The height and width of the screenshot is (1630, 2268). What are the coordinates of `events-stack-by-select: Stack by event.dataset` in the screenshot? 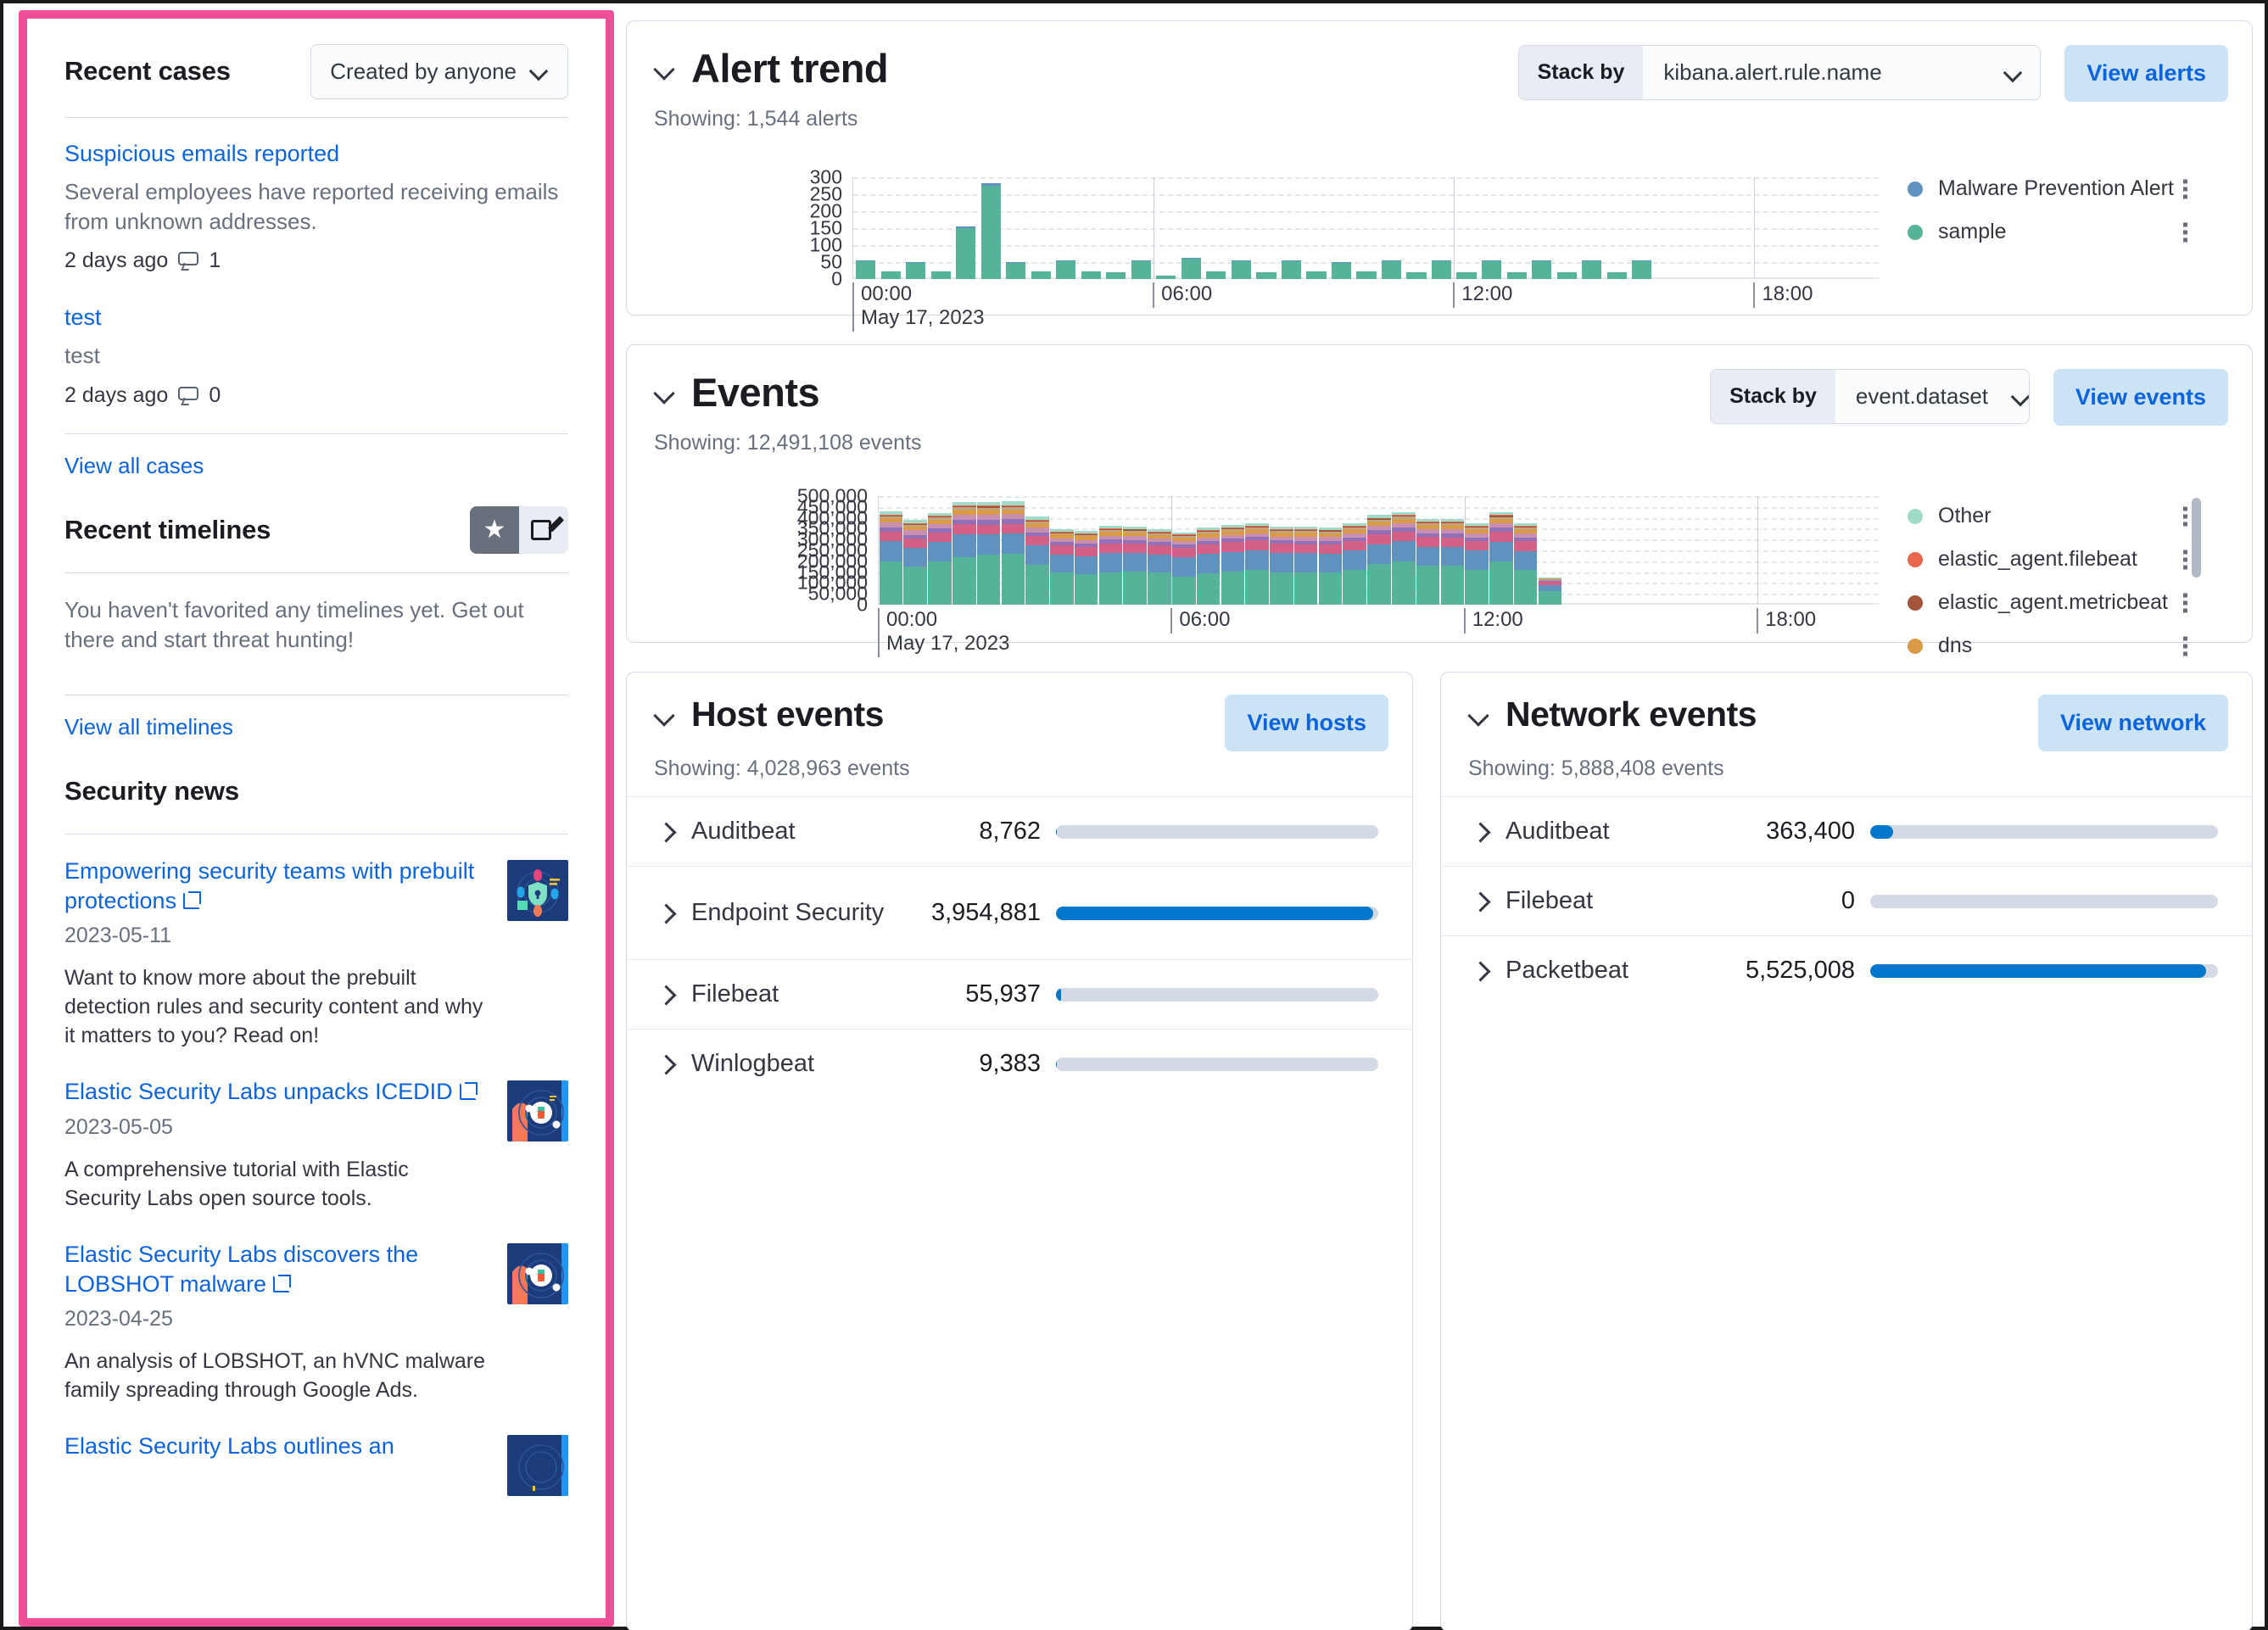 It's located at (1870, 396).